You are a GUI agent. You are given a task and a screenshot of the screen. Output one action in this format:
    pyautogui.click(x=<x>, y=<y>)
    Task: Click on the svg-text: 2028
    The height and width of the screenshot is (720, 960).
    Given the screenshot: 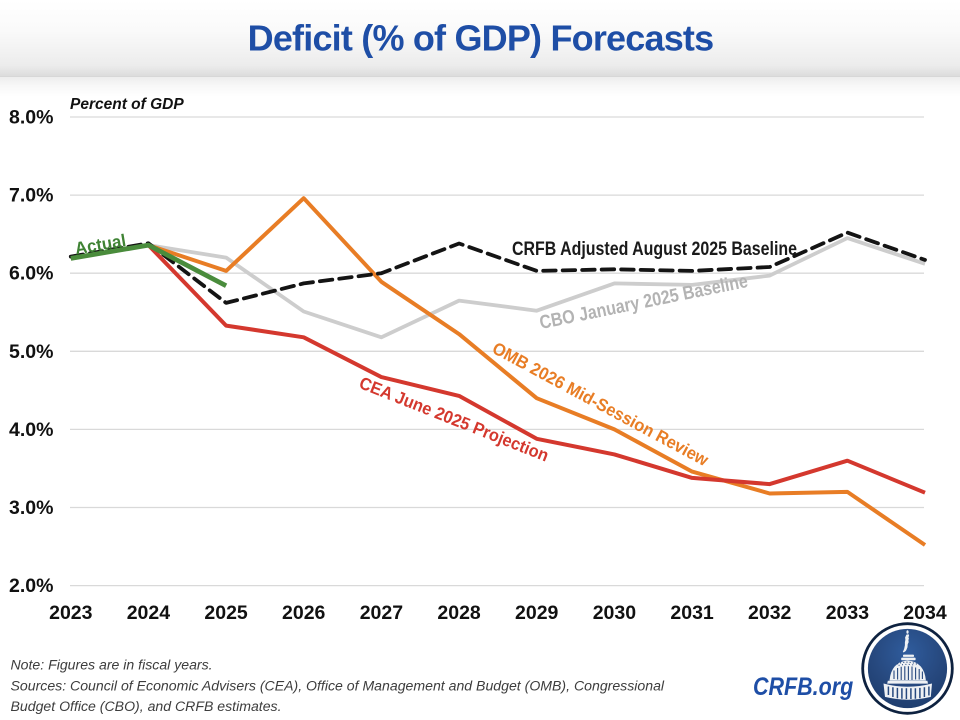 What is the action you would take?
    pyautogui.click(x=459, y=613)
    